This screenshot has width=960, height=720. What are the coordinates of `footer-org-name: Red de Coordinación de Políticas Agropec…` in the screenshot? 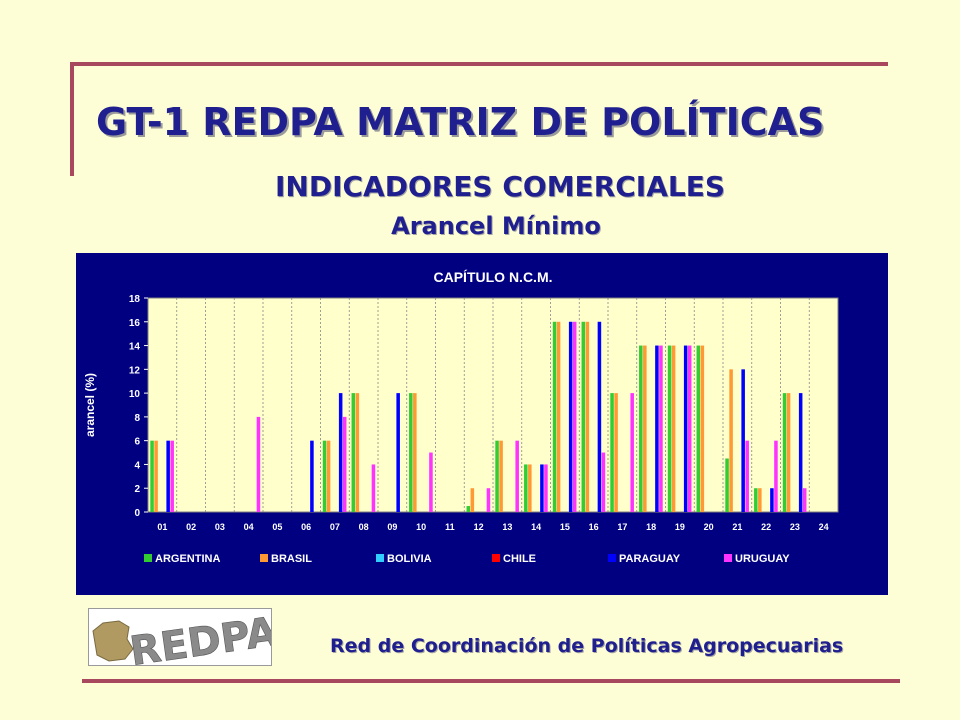 It's located at (587, 646).